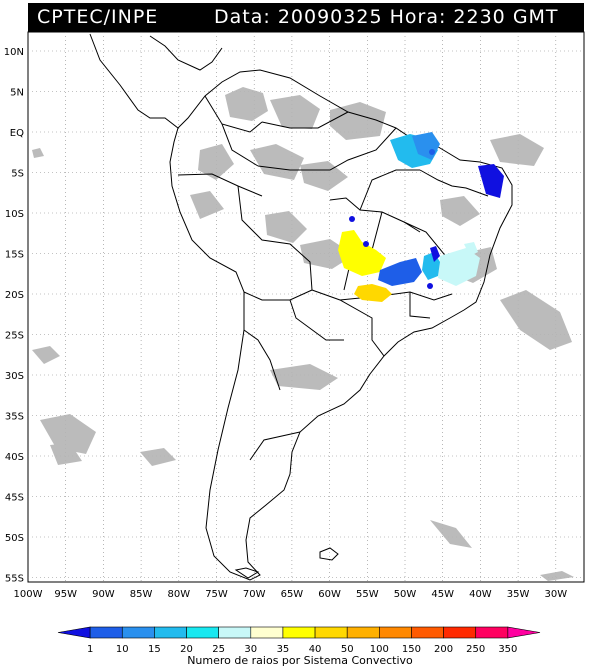  Describe the element at coordinates (186, 649) in the screenshot. I see `colorbar-tick-3: 20` at that location.